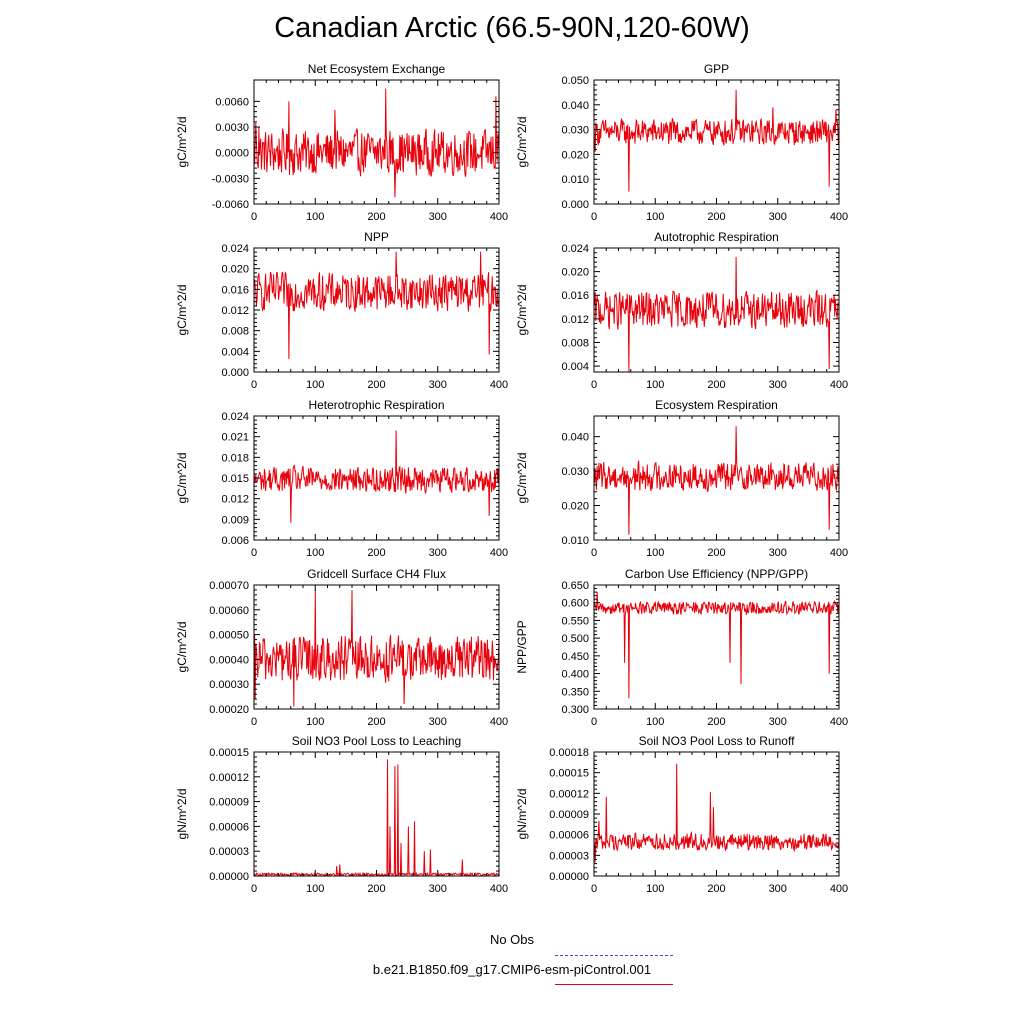  I want to click on y-tick-label: 0.00009, so click(229, 803).